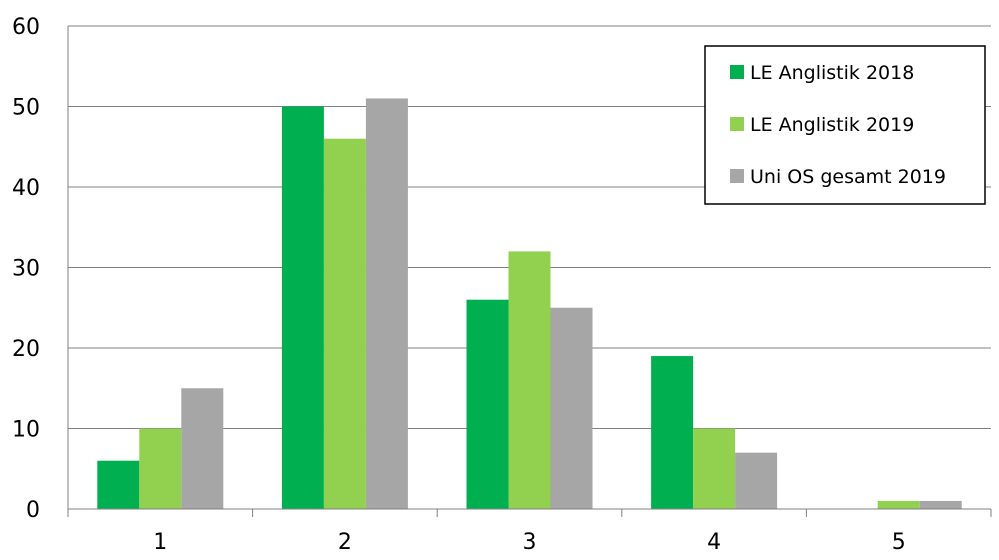  I want to click on x-tick-label: 5, so click(899, 542).